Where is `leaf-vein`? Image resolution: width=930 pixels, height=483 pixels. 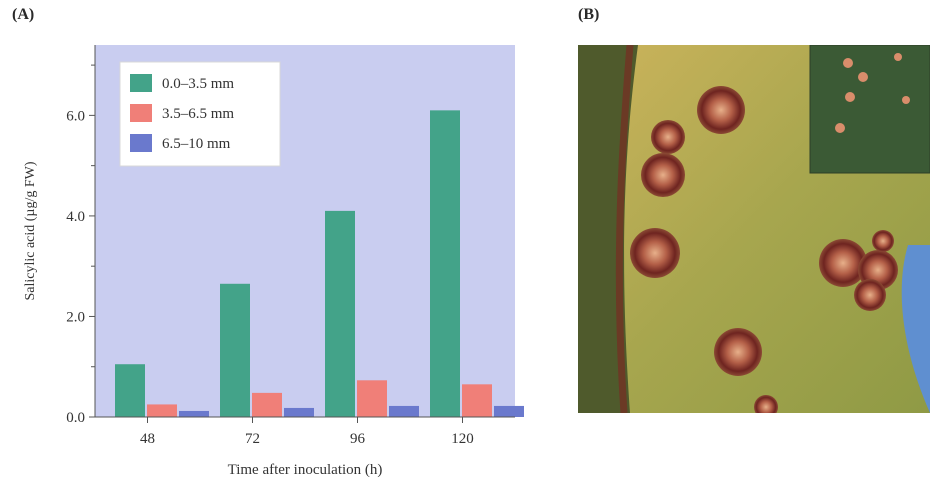
leaf-vein is located at coordinates (624, 229).